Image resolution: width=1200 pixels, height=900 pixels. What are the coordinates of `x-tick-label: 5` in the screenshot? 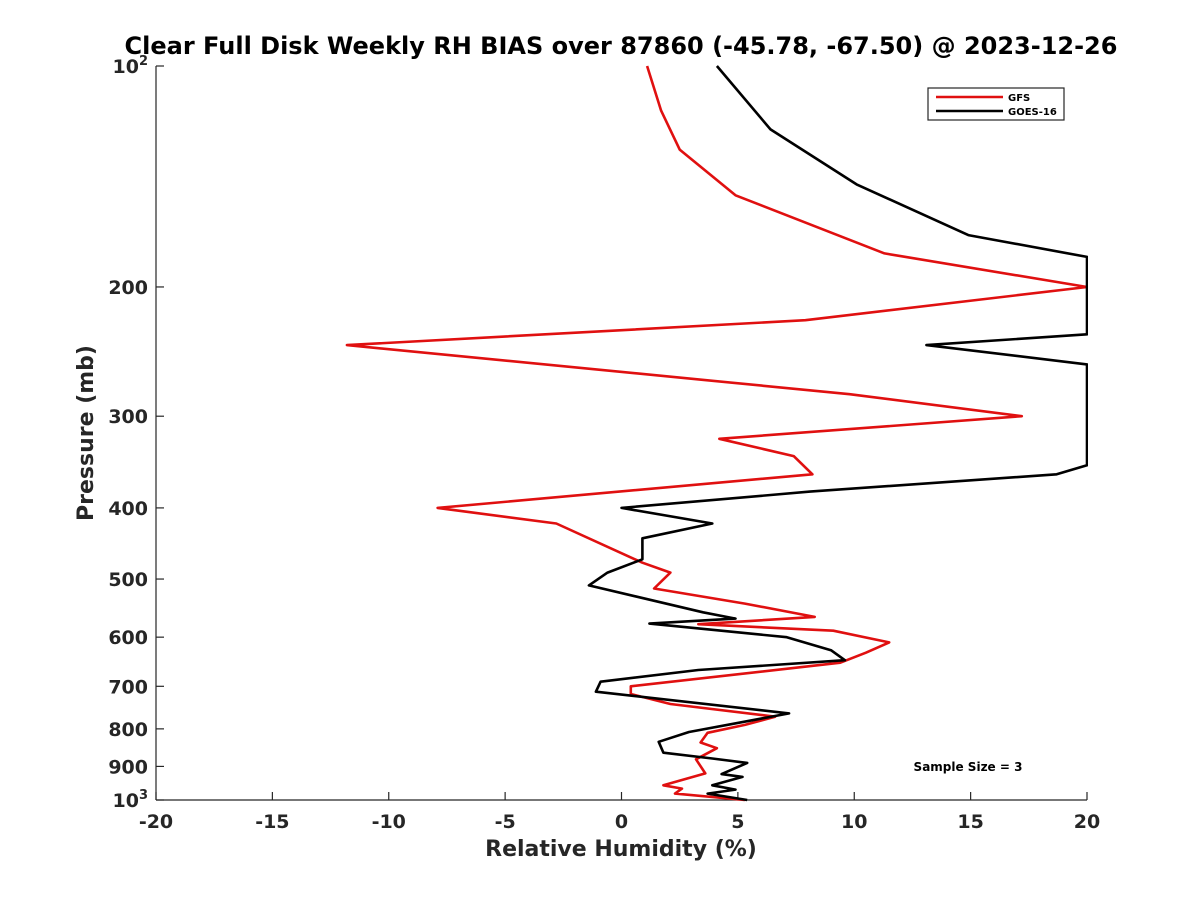 It's located at (737, 822).